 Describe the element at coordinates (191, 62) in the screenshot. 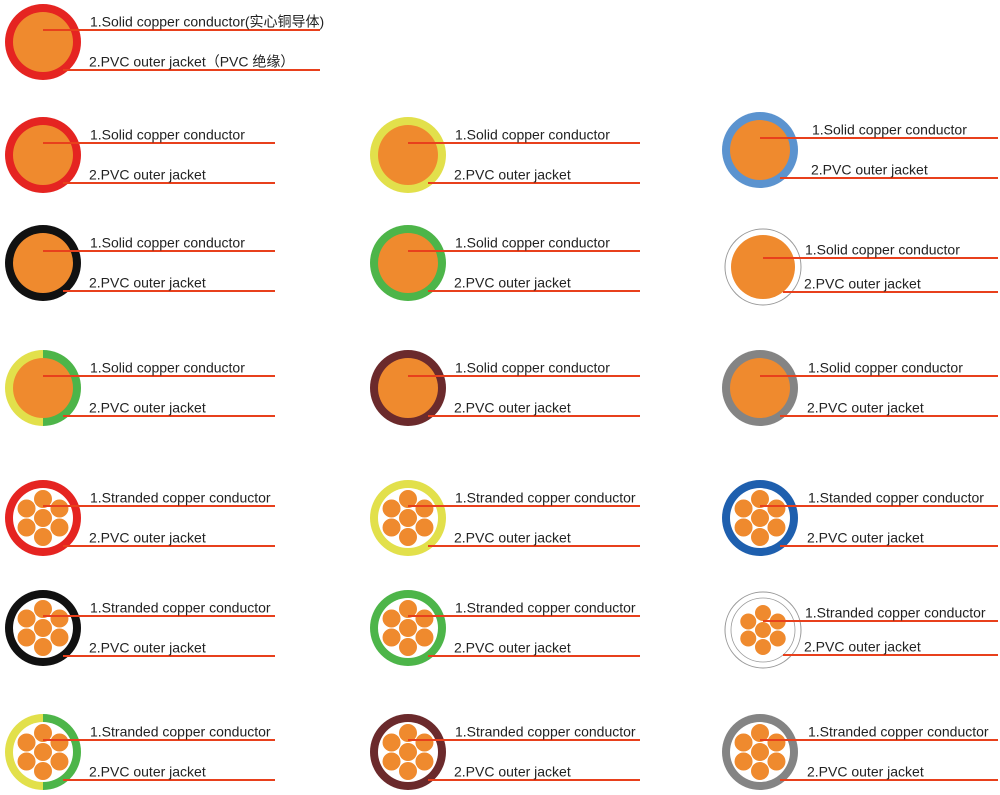

I see `jacket-label: 2.PVC outer jacket（PVC 绝缘）` at that location.